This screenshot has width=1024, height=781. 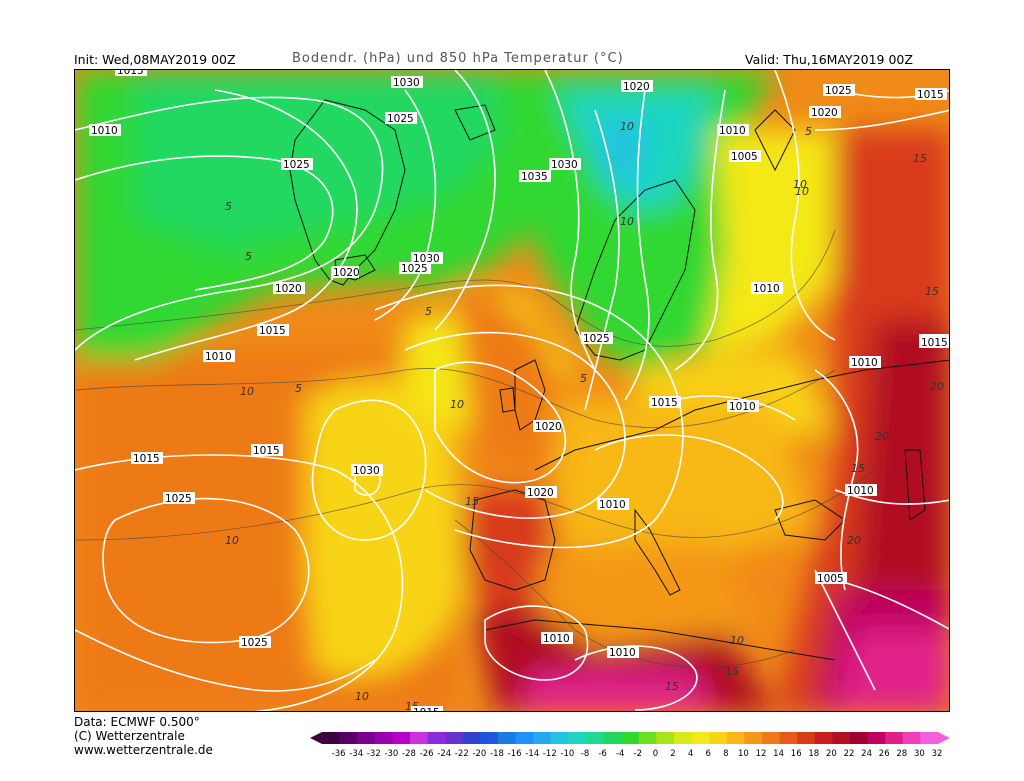 I want to click on colorbar-tick-label: 24, so click(x=866, y=754).